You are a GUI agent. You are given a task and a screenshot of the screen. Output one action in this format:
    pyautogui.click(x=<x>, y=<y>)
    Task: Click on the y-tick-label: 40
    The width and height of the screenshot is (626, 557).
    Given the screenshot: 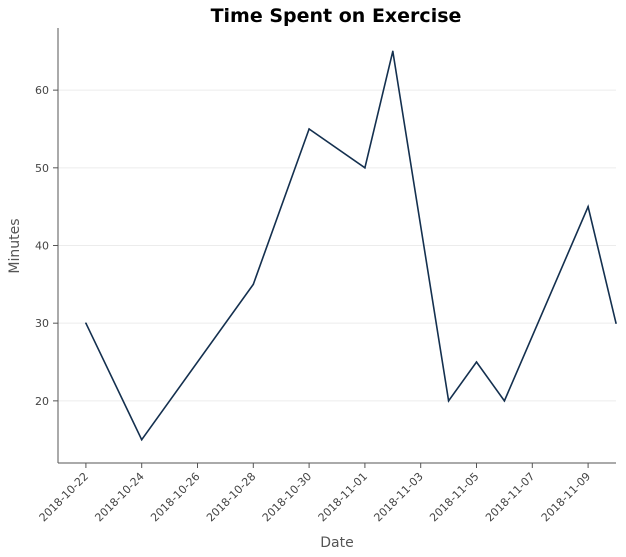 What is the action you would take?
    pyautogui.click(x=42, y=246)
    